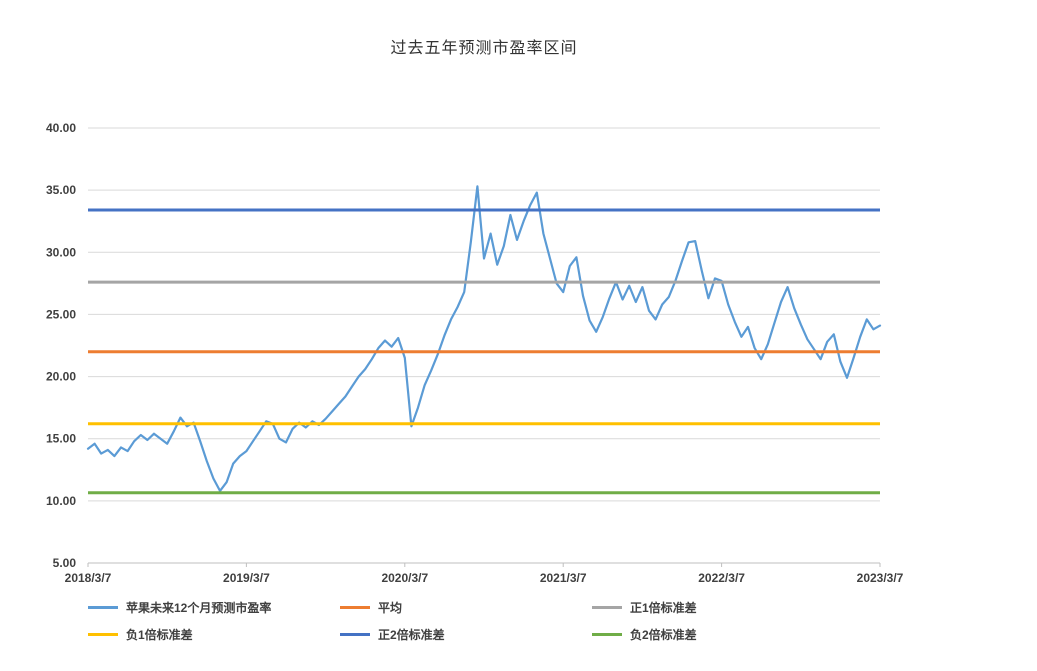 This screenshot has height=671, width=1037. I want to click on legend-item-average: 平均, so click(466, 607).